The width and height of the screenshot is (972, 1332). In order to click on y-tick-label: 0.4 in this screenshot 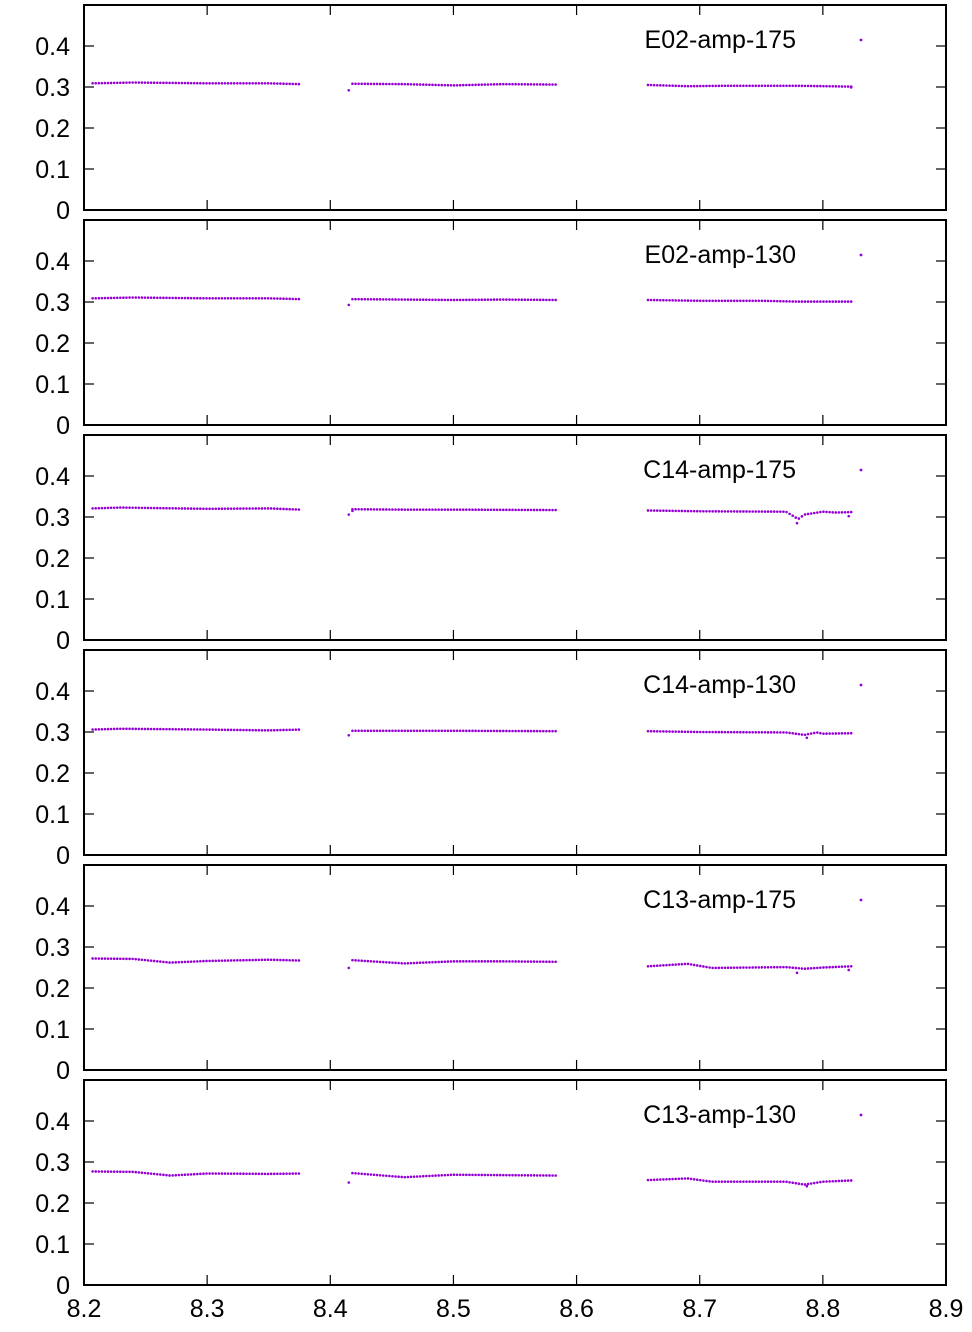, I will do `click(52, 477)`.